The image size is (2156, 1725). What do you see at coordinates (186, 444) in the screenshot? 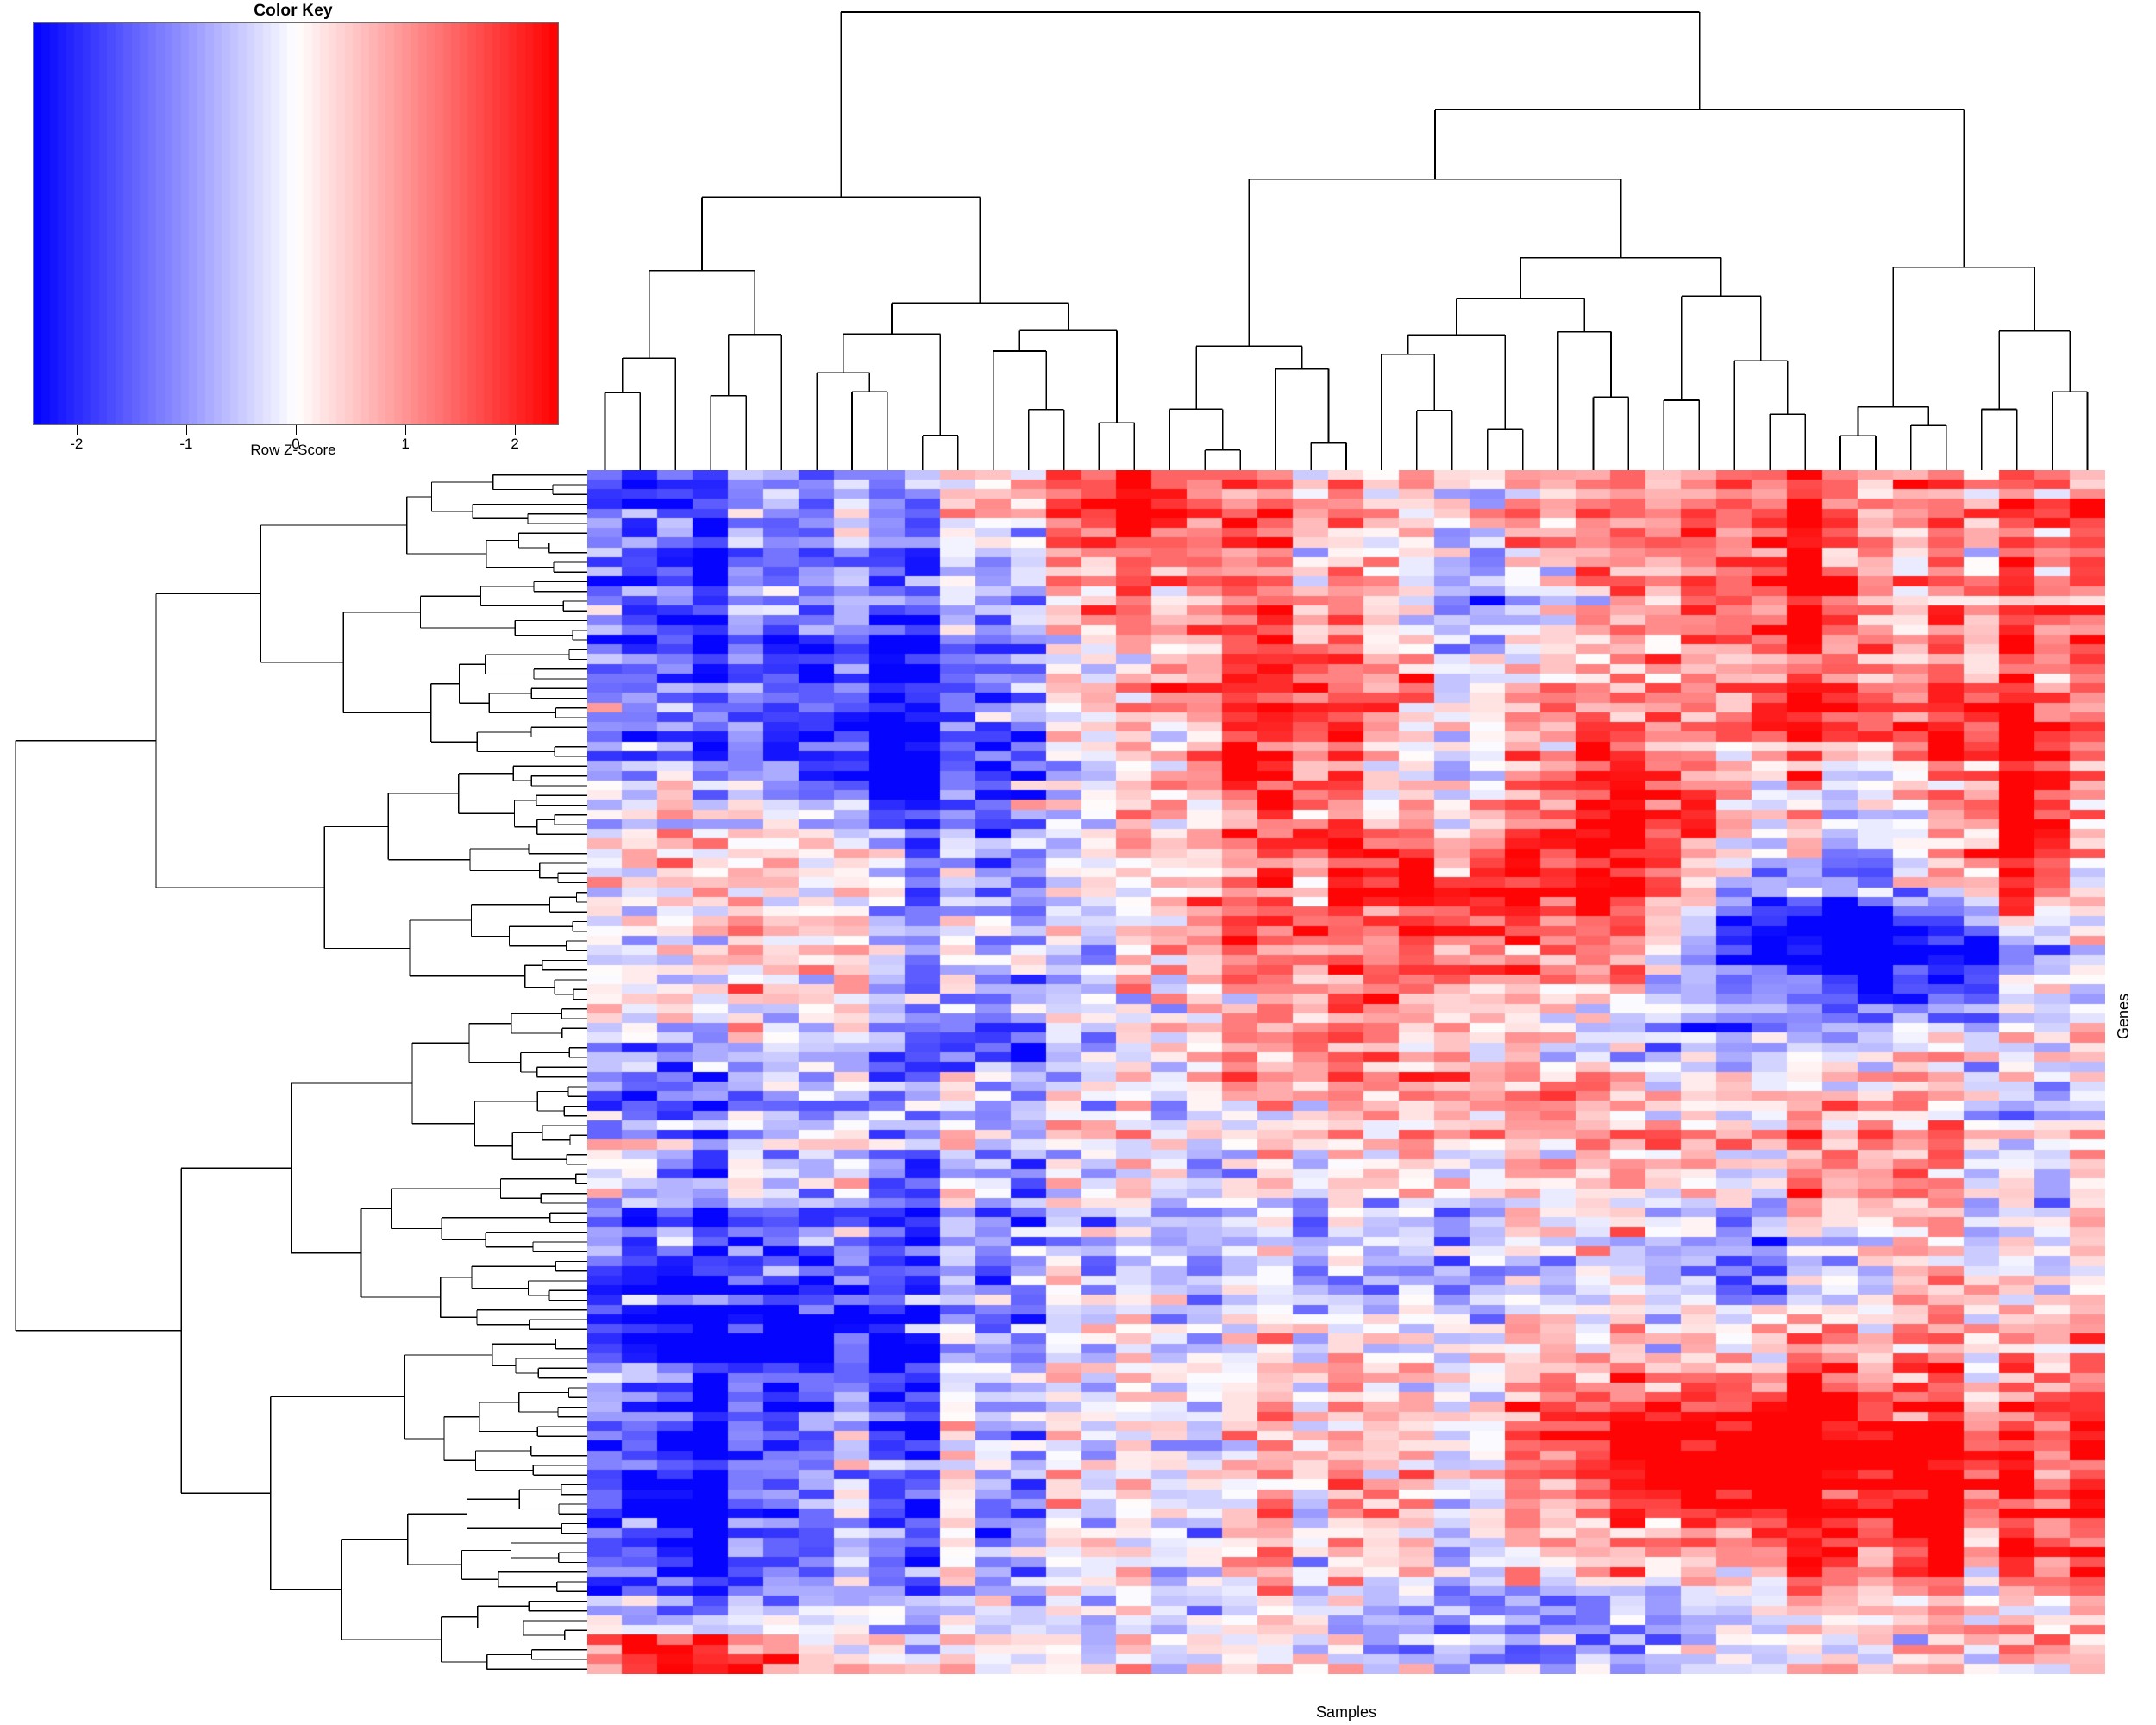
I see `color-key-tick-label: -1` at bounding box center [186, 444].